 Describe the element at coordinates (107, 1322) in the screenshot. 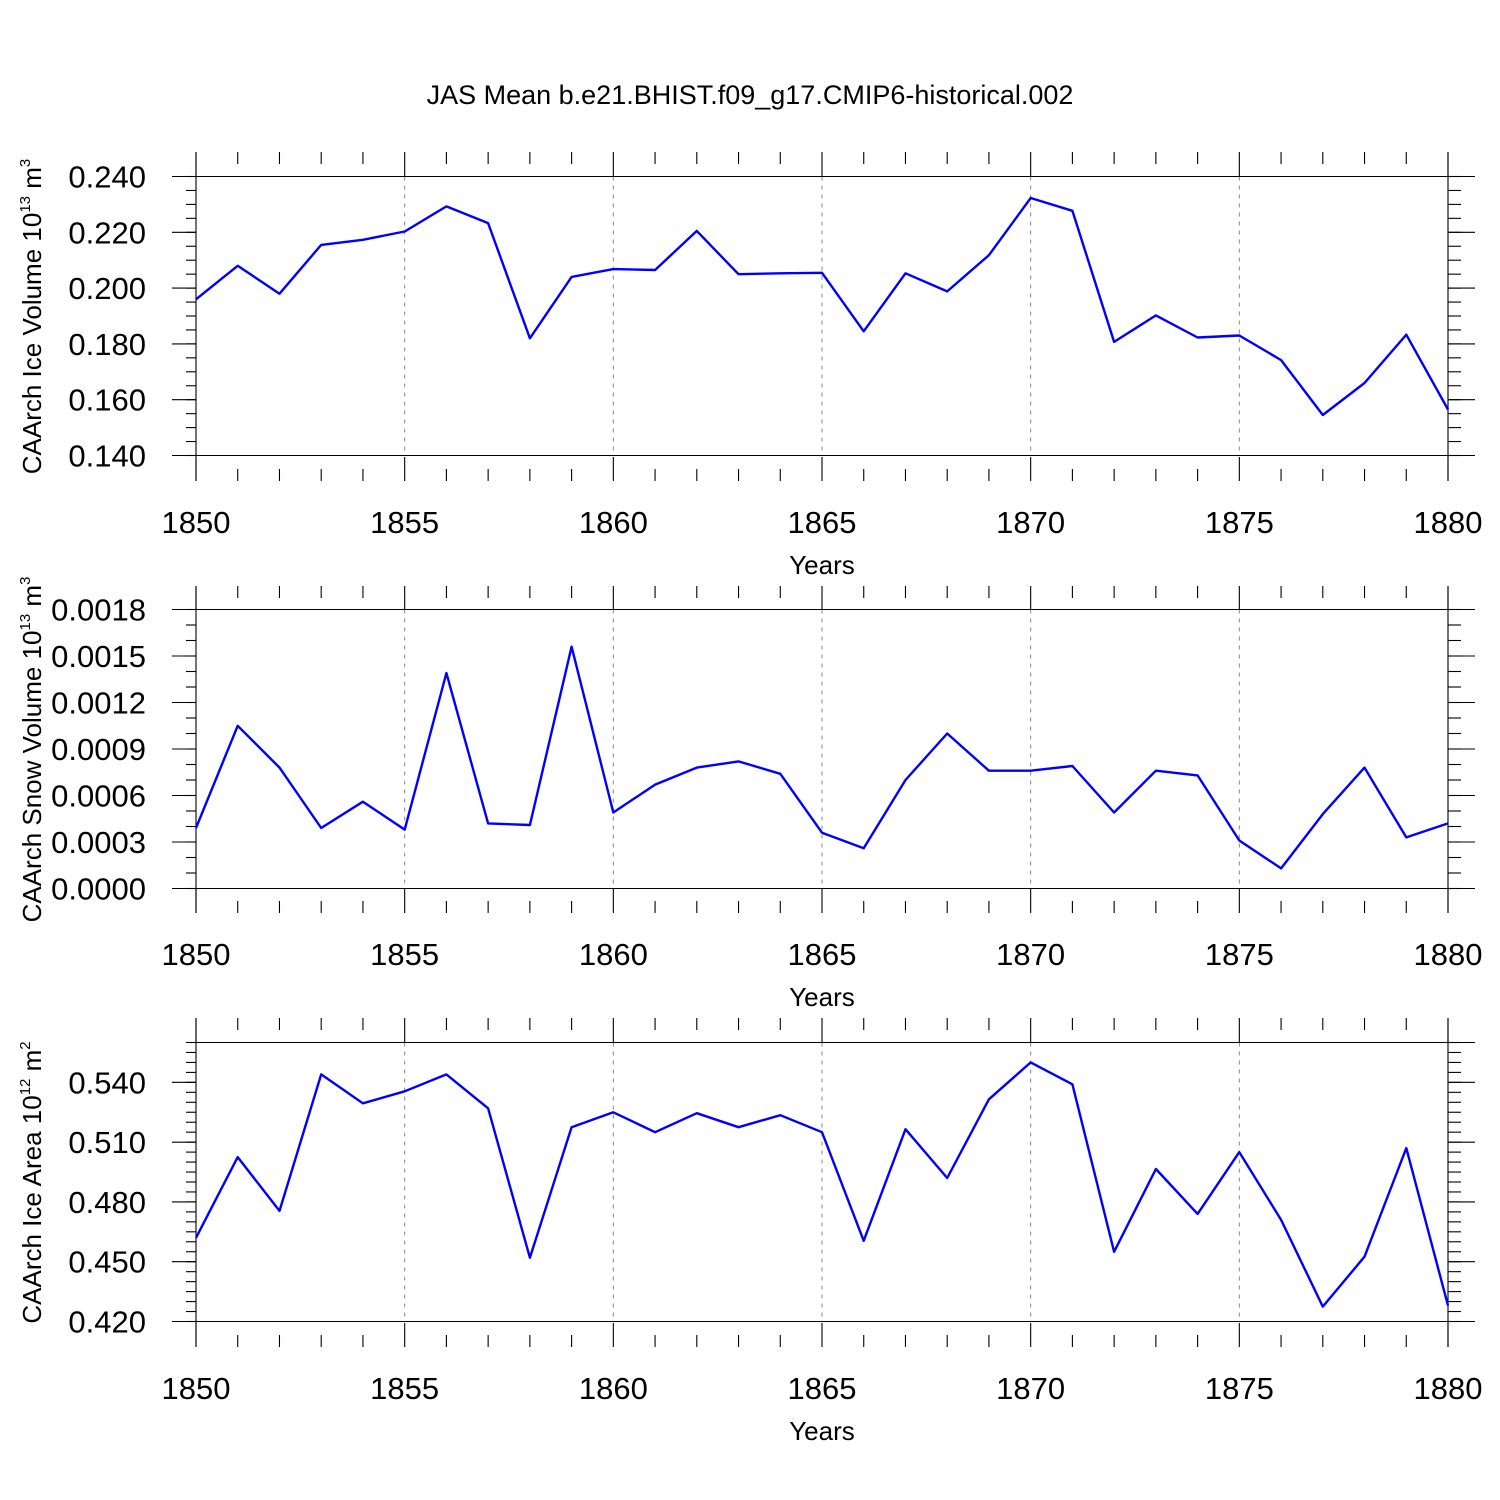

I see `y-tick-label: 0.420` at that location.